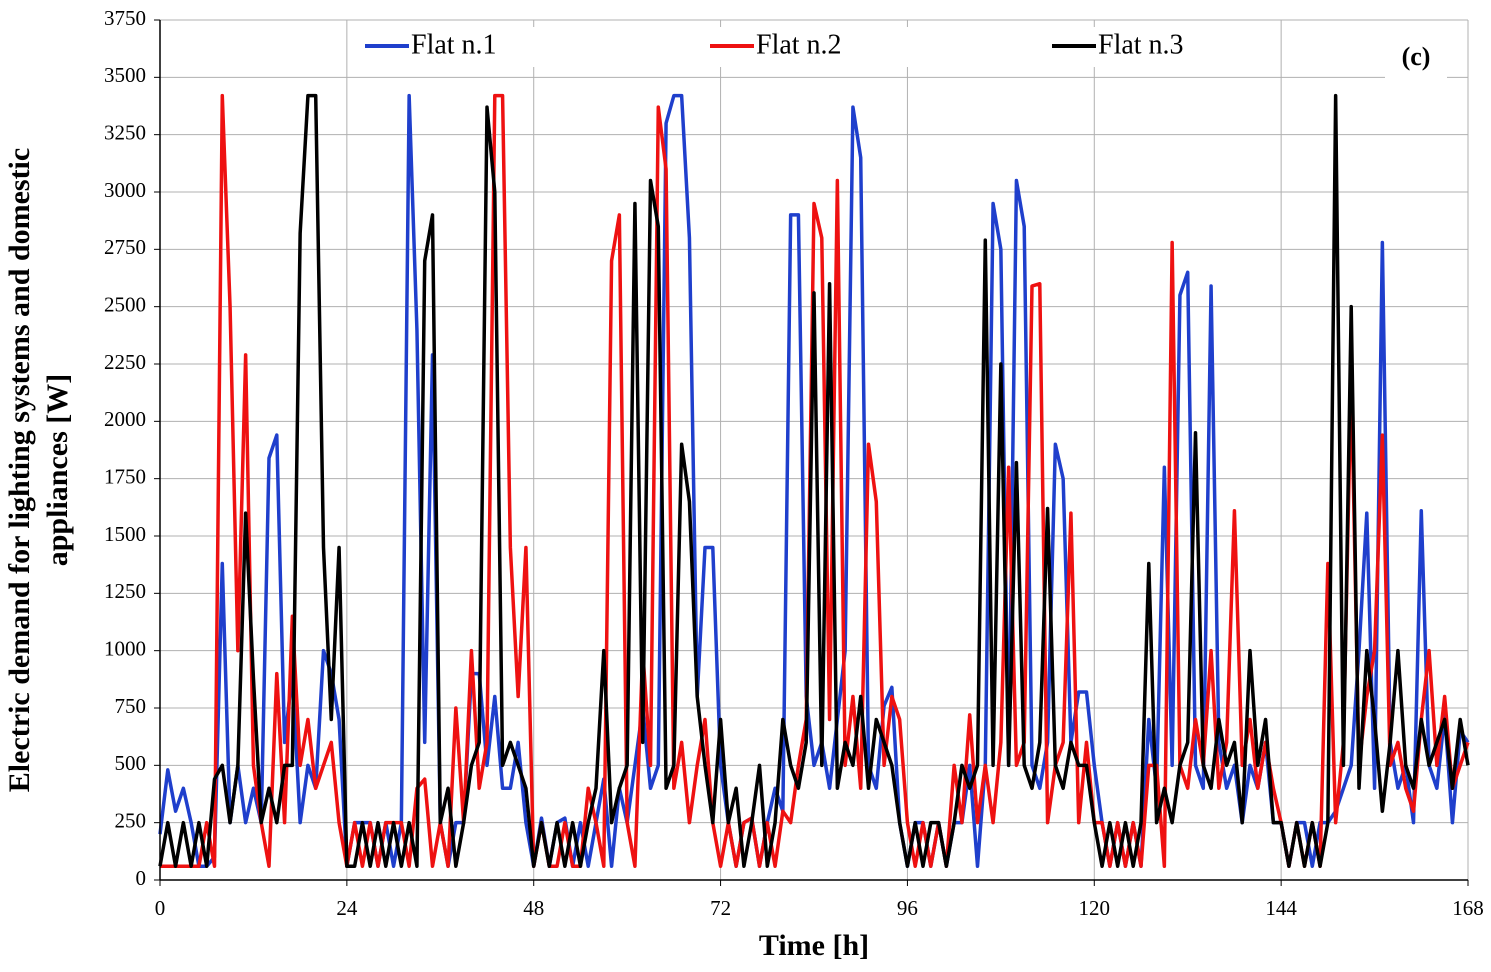 Image resolution: width=1491 pixels, height=972 pixels. Describe the element at coordinates (125, 190) in the screenshot. I see `y-tick-label: 3000` at that location.